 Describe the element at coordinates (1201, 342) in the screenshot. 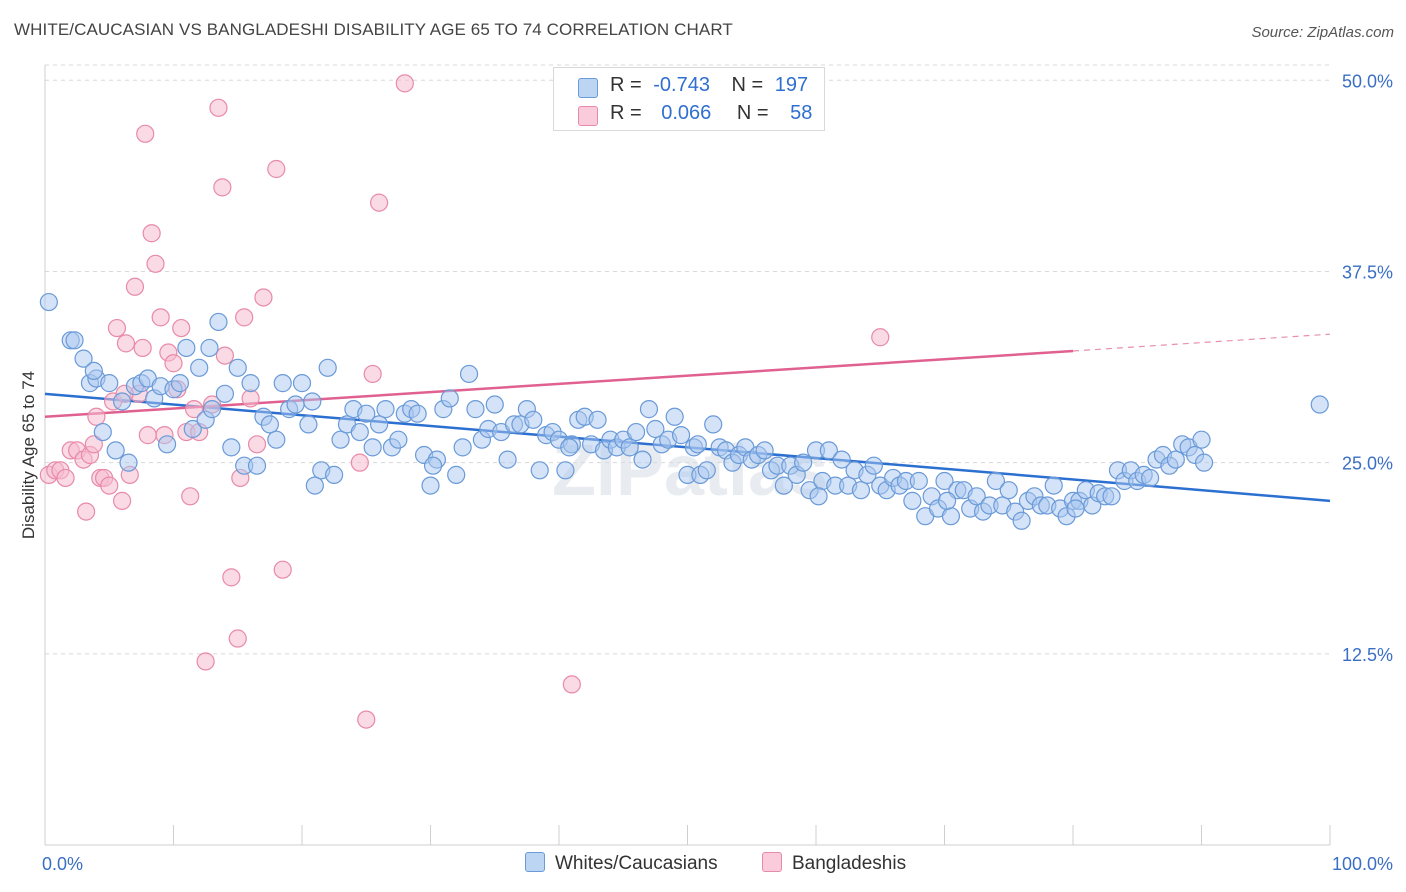

I see `trend-line-bangladeshis-extension` at that location.